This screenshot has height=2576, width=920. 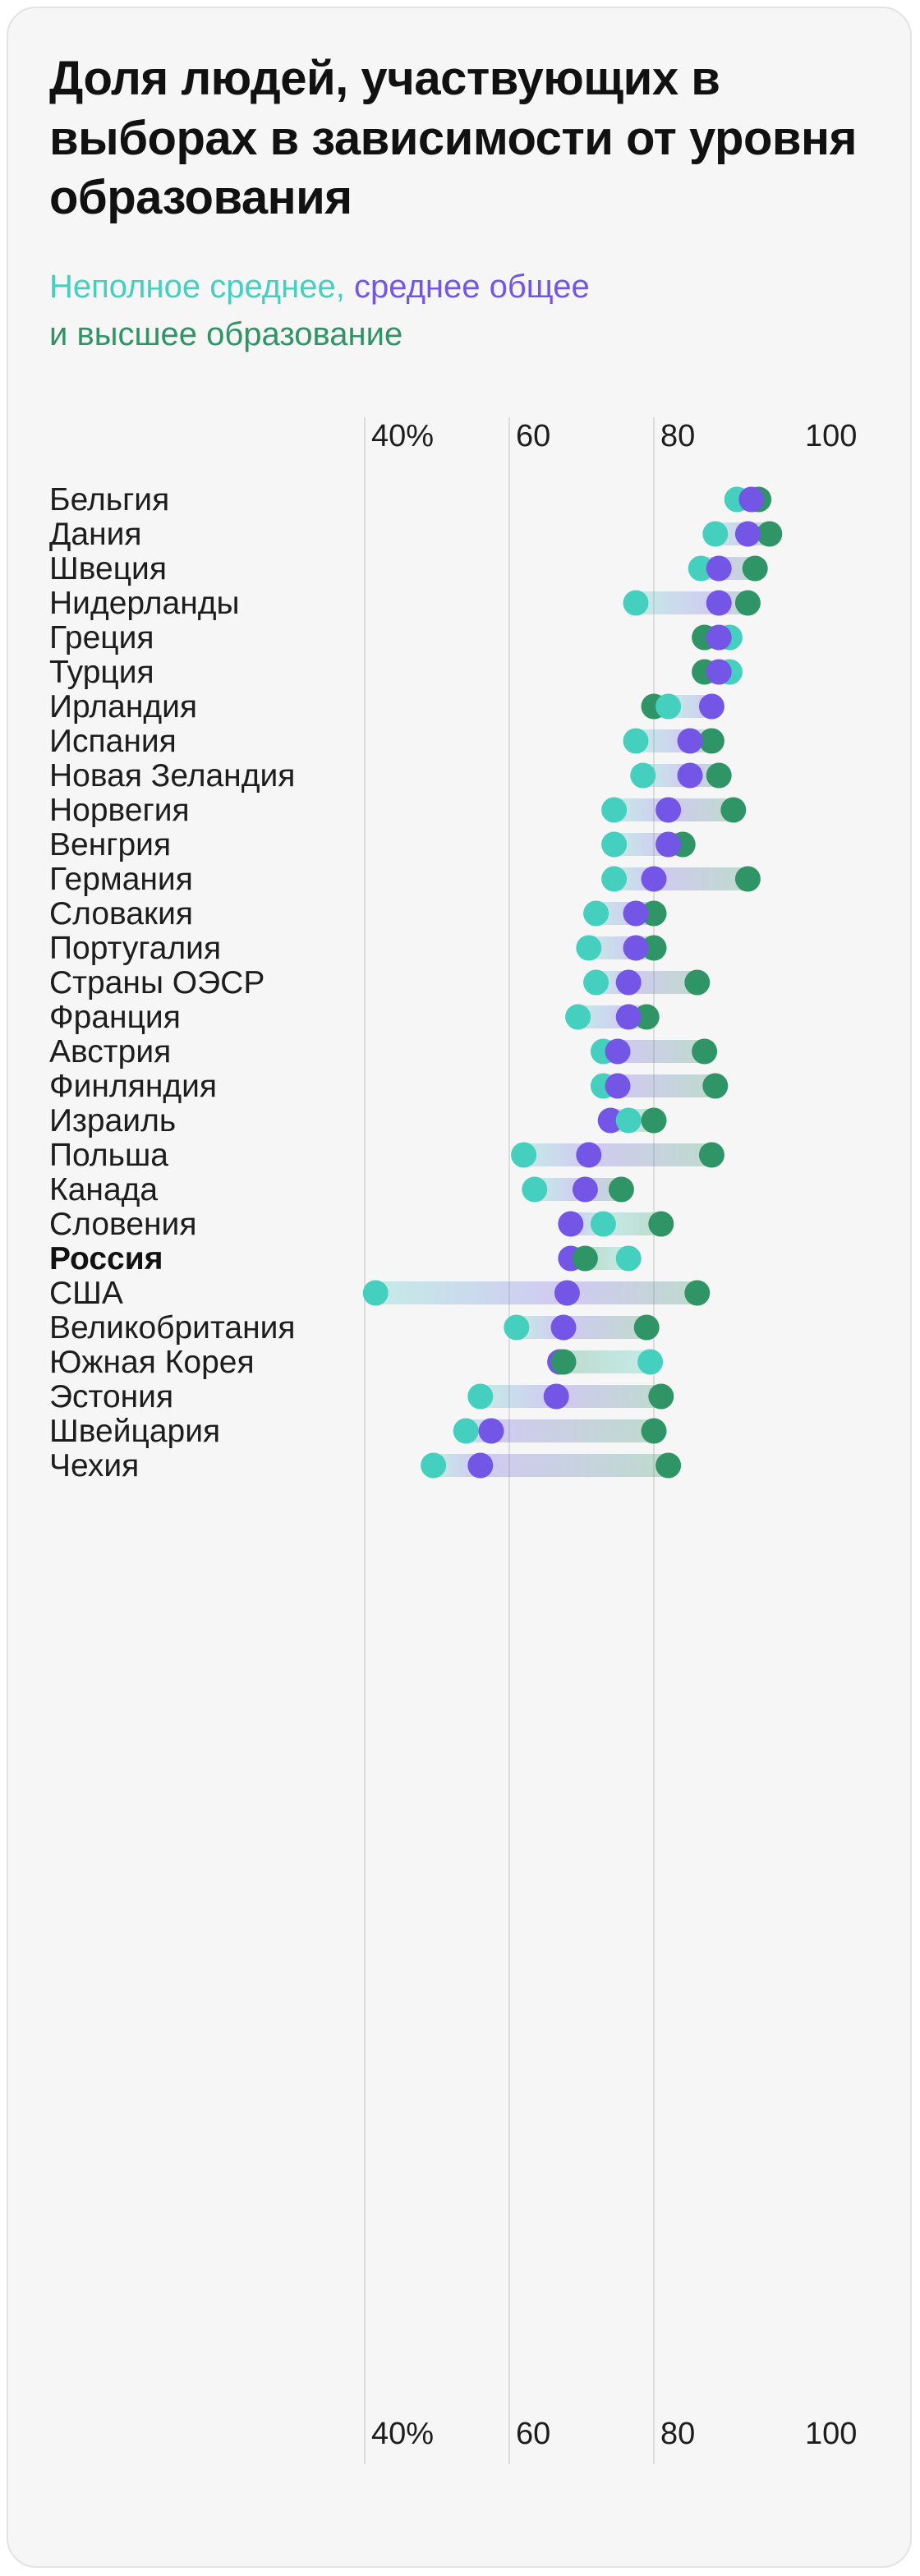 I want to click on row-label: Испания, so click(x=113, y=741).